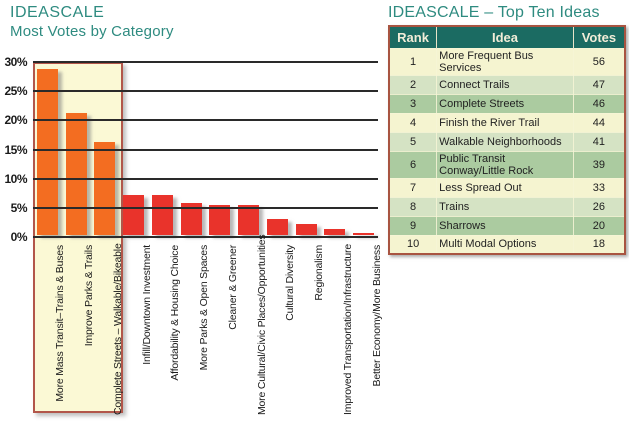  I want to click on cell-idea: Complete Streets, so click(505, 103).